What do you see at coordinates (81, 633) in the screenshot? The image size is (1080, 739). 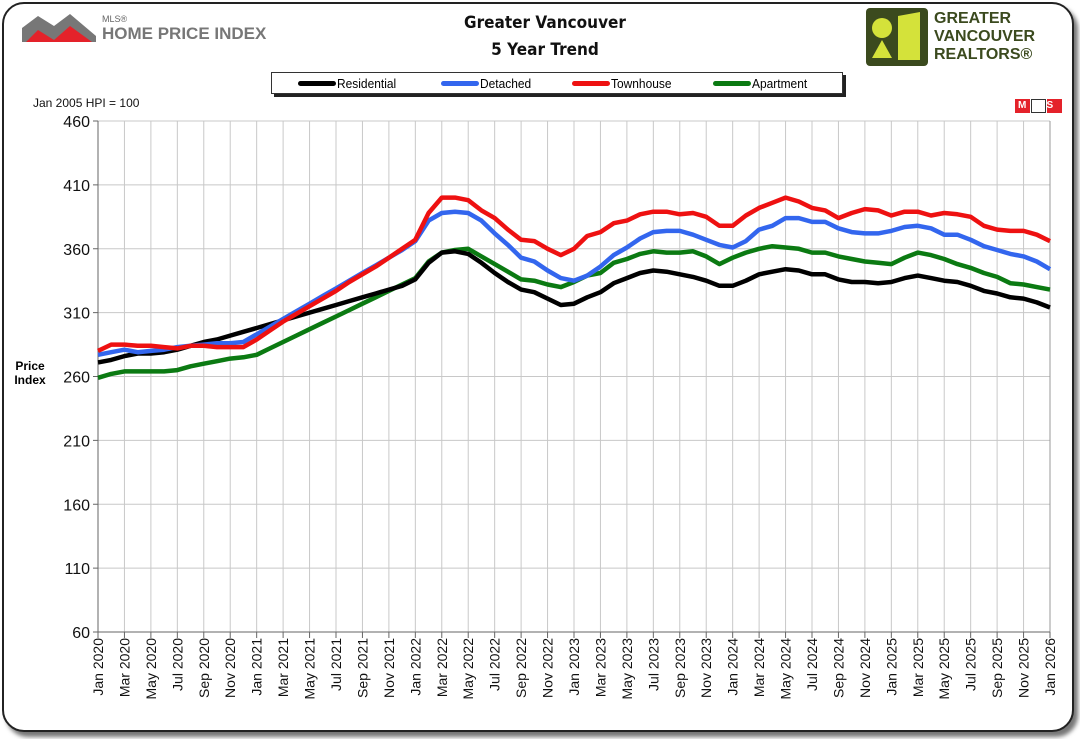 I see `y-tick-label: 60` at bounding box center [81, 633].